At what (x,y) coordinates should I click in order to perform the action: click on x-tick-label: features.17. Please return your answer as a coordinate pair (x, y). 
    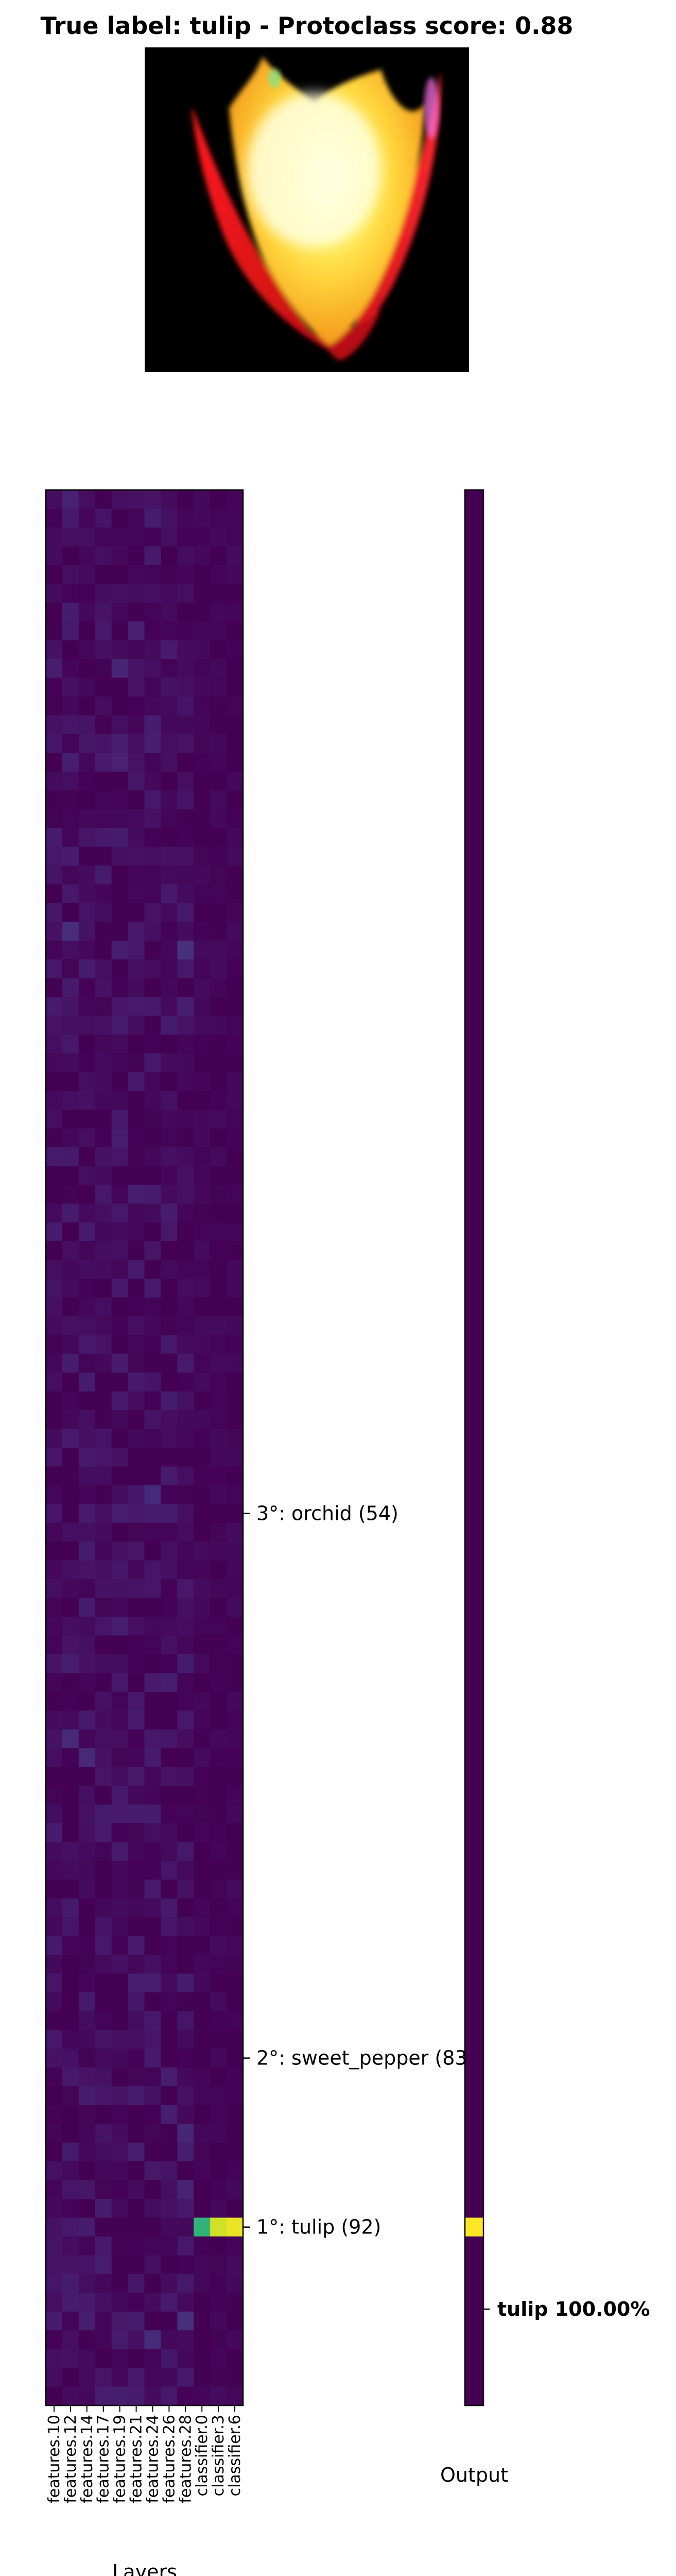
    Looking at the image, I should click on (104, 2459).